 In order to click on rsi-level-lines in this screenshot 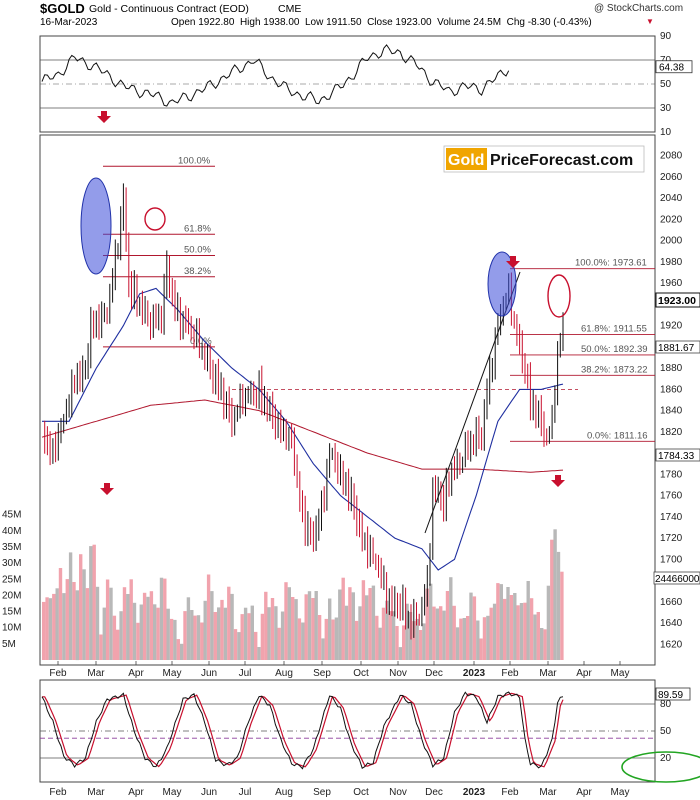, I will do `click(347, 84)`.